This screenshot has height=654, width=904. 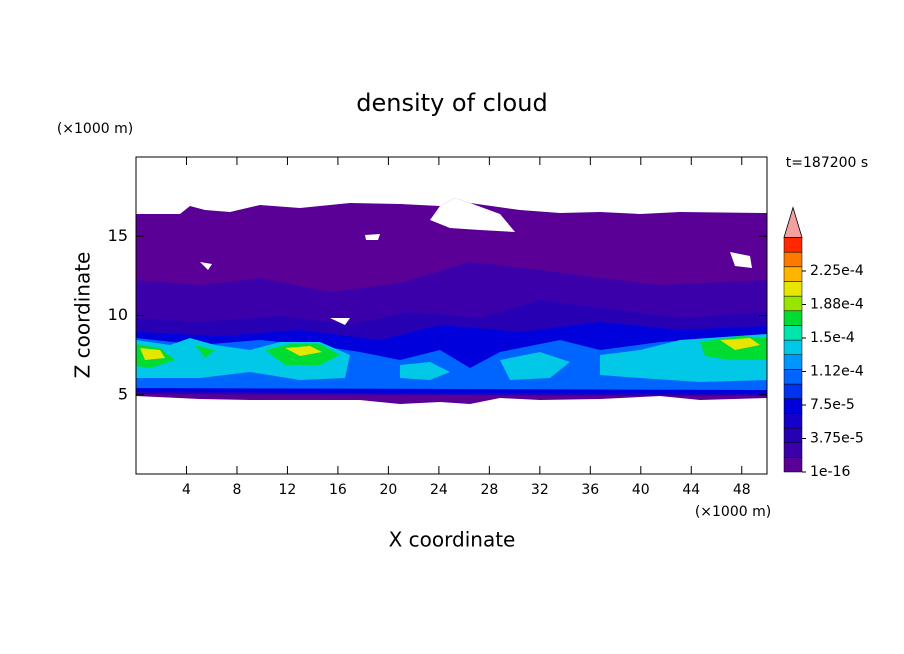 I want to click on colorbar-tick-label: 7.5e-5, so click(x=832, y=405).